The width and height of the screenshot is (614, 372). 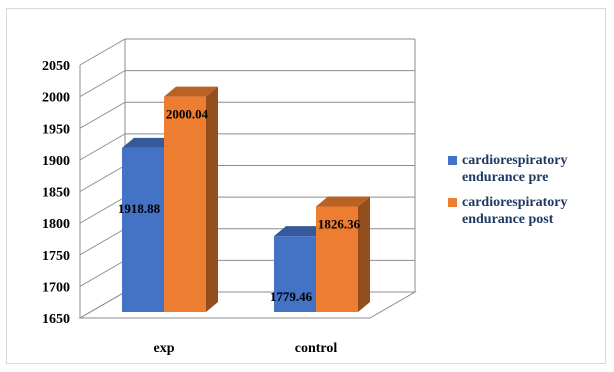 What do you see at coordinates (291, 296) in the screenshot?
I see `data-label: 1779.46` at bounding box center [291, 296].